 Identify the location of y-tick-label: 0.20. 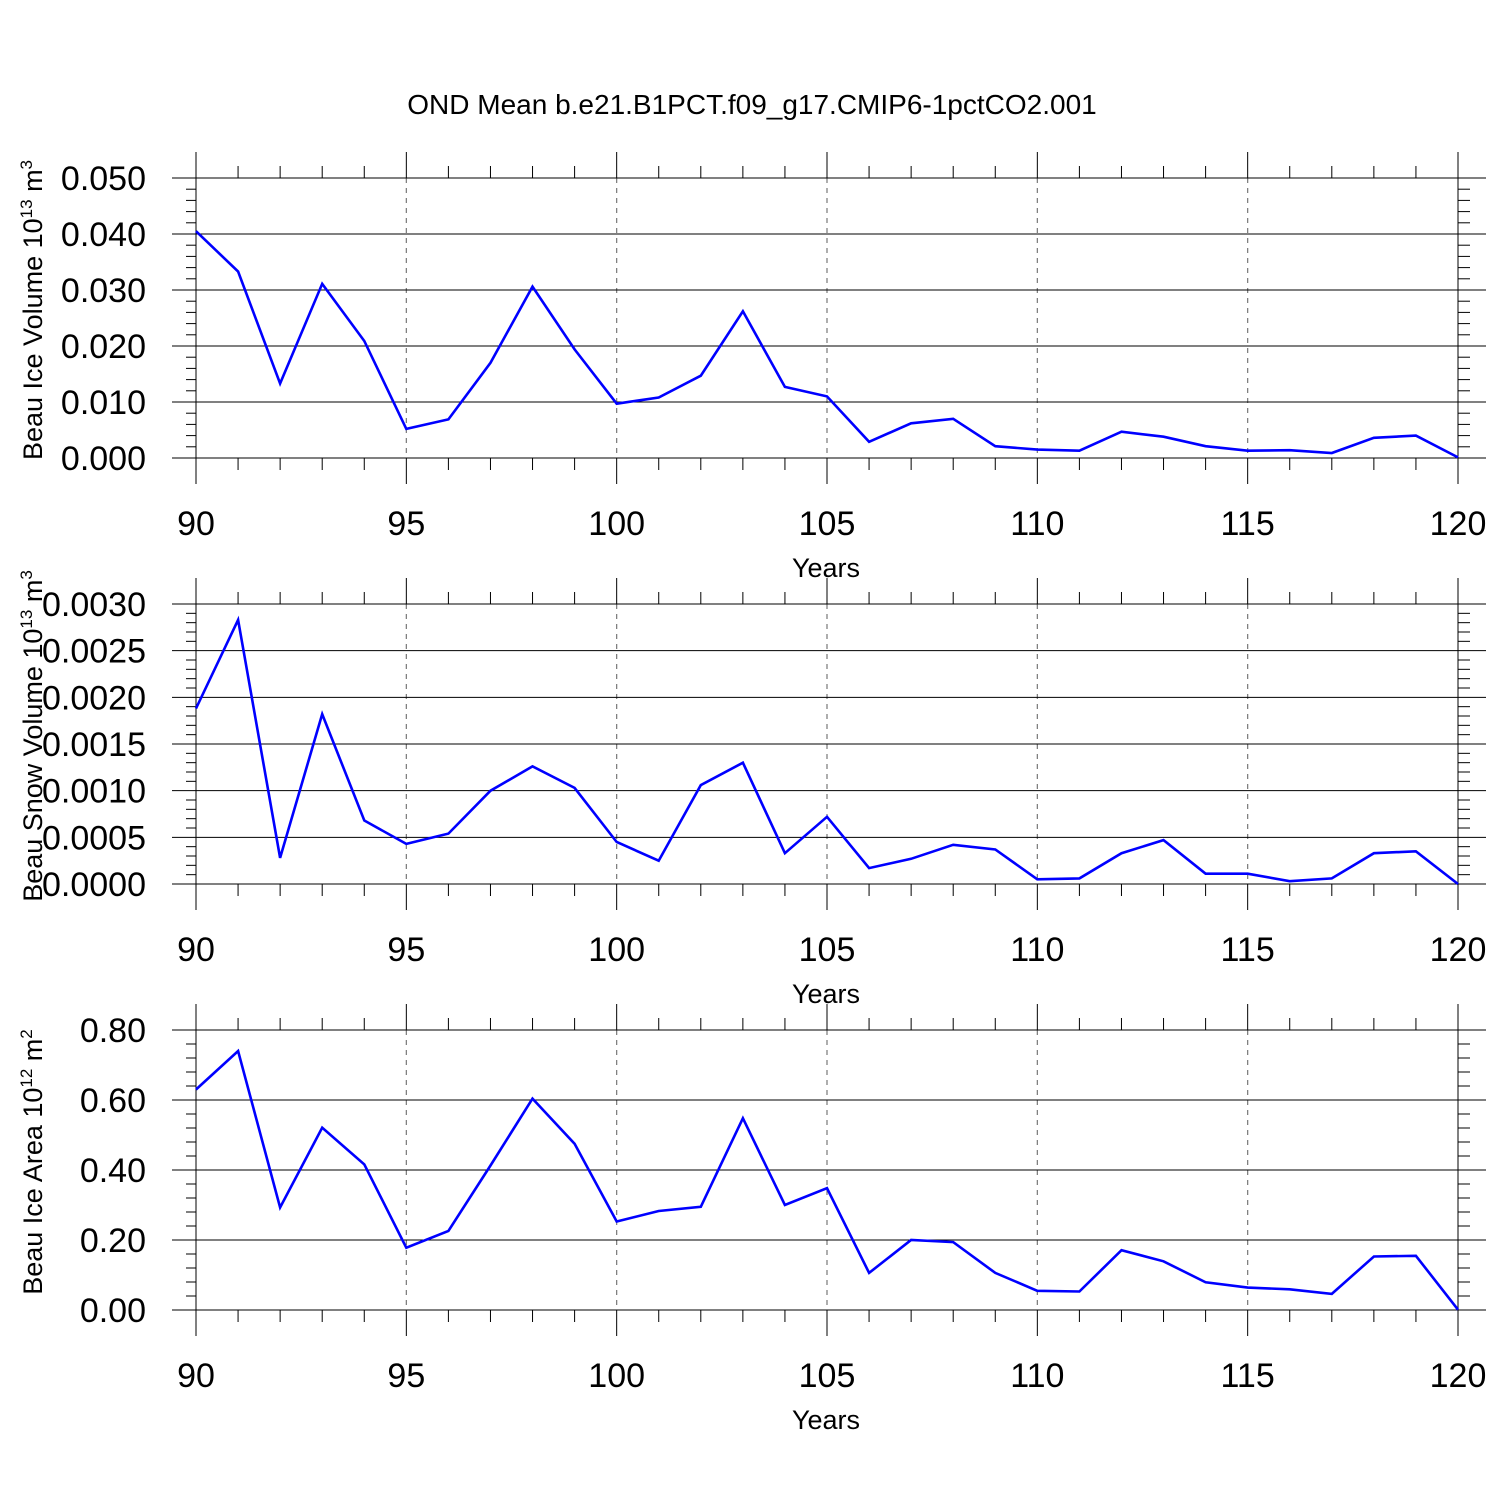
(113, 1241).